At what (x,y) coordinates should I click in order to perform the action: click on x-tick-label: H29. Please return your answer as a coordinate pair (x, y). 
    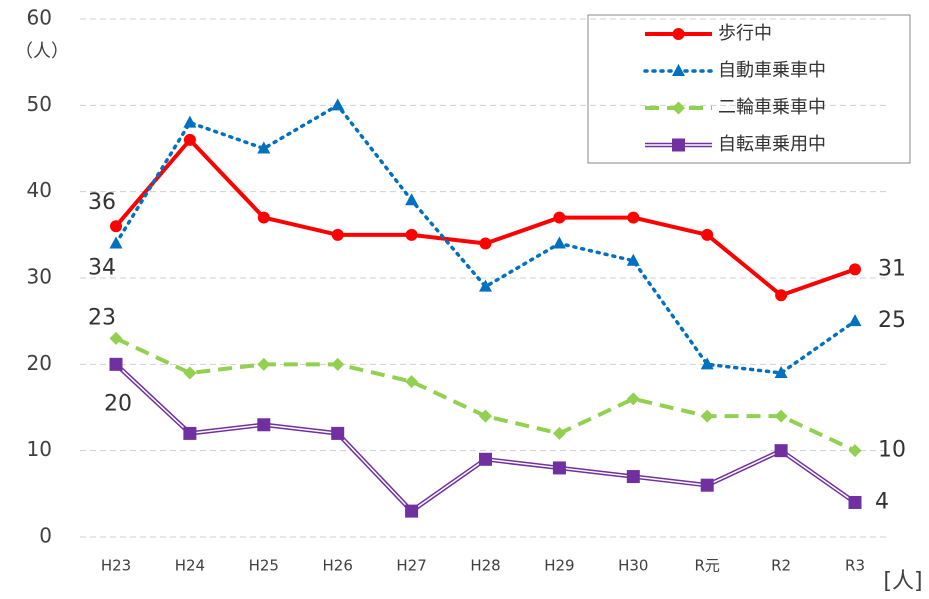
    Looking at the image, I should click on (559, 566).